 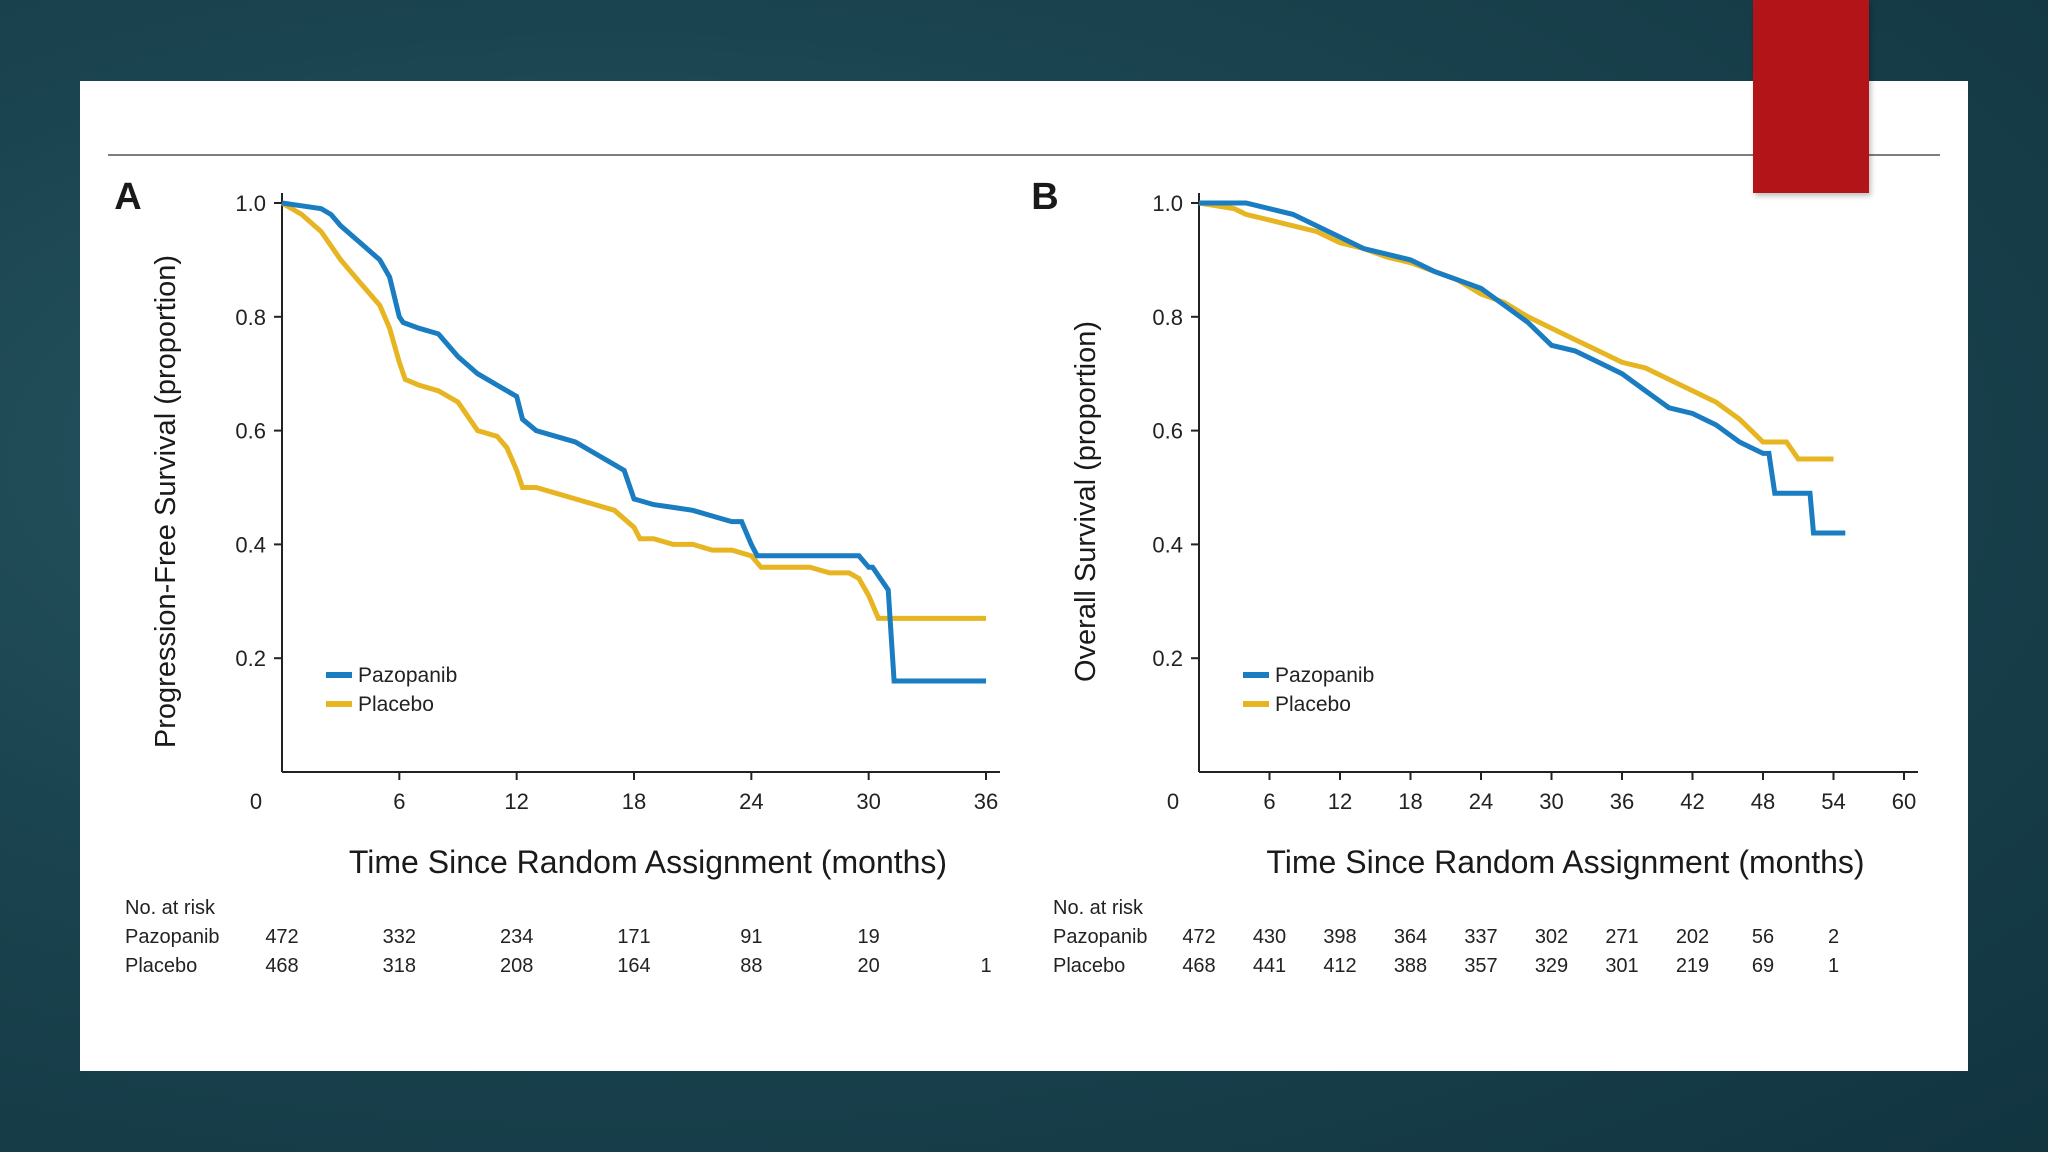 What do you see at coordinates (1410, 937) in the screenshot?
I see `risk-count: 364` at bounding box center [1410, 937].